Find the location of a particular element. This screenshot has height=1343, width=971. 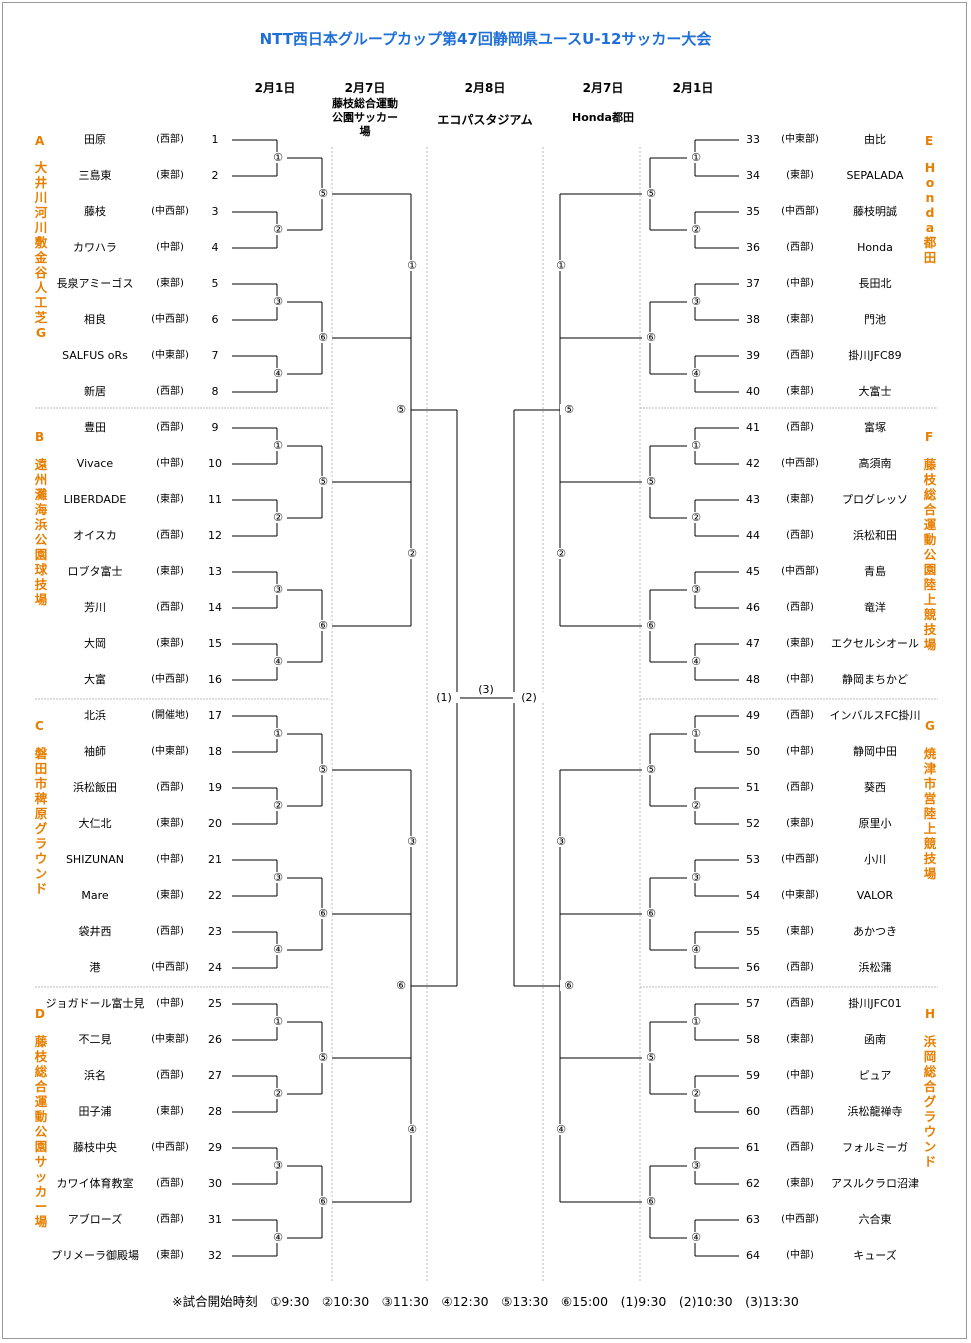

team-name-right: インバルスFC掛川 is located at coordinates (875, 715).